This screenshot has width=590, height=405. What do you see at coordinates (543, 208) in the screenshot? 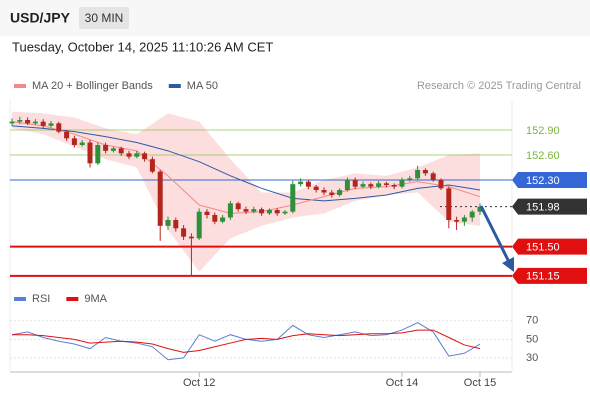
I see `level-label: 151.98` at bounding box center [543, 208].